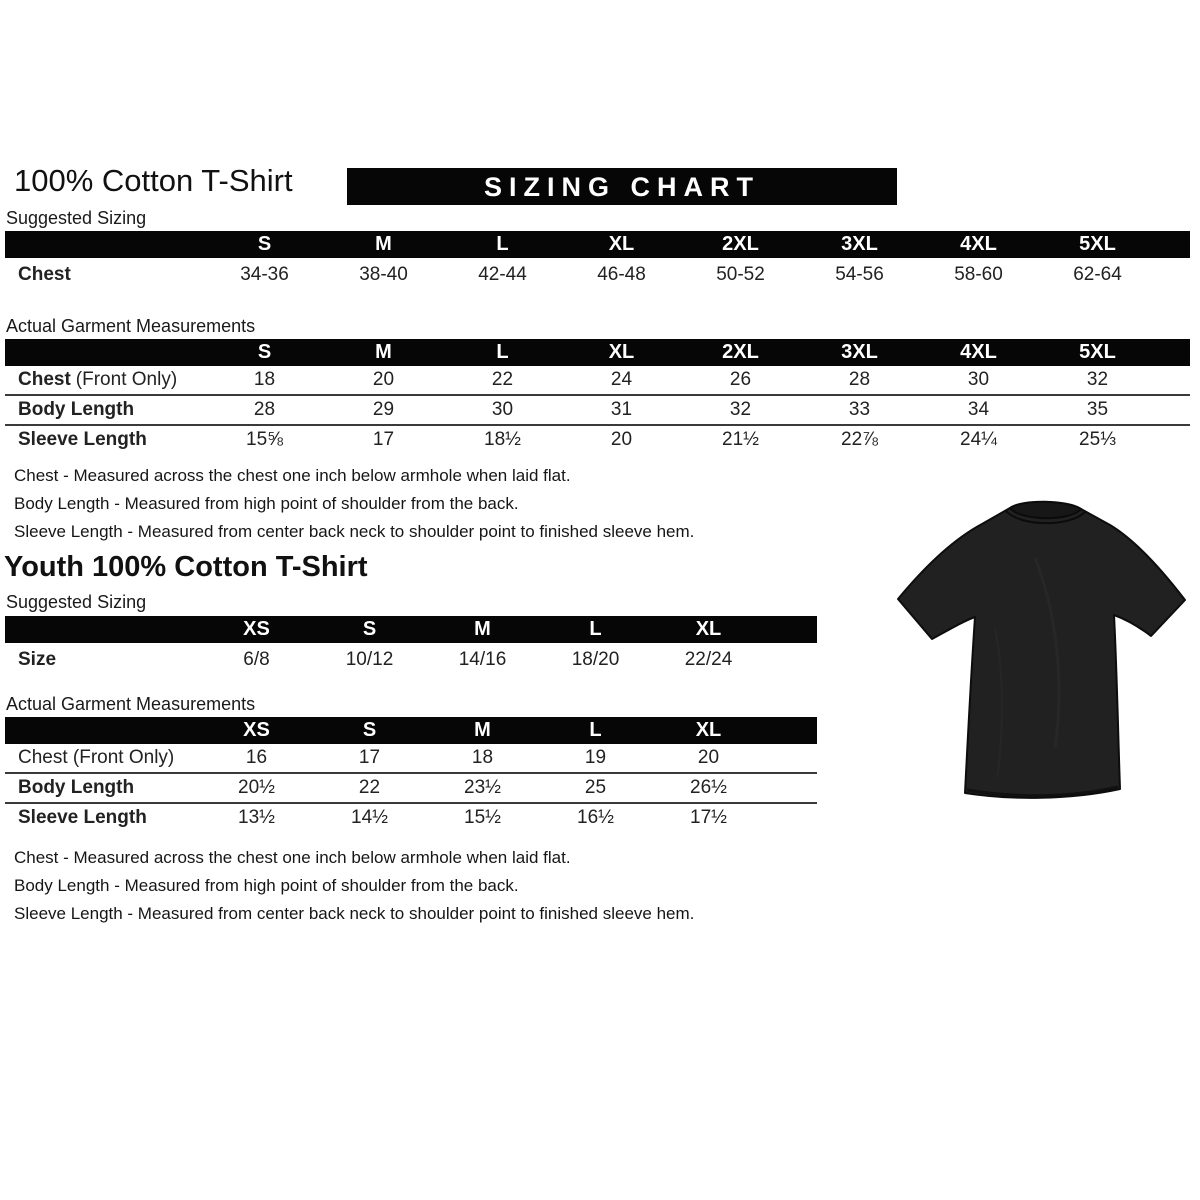 The height and width of the screenshot is (1200, 1200). Describe the element at coordinates (96, 757) in the screenshot. I see `row-label: Chest (Front Only)` at that location.